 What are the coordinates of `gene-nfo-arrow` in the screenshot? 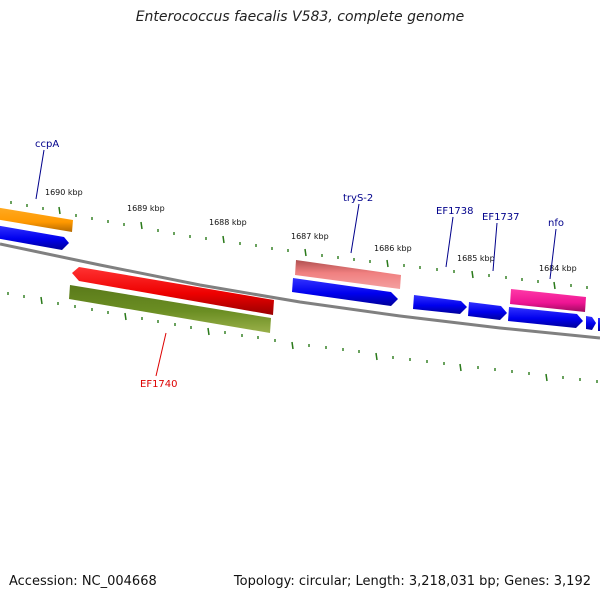 It's located at (548, 300).